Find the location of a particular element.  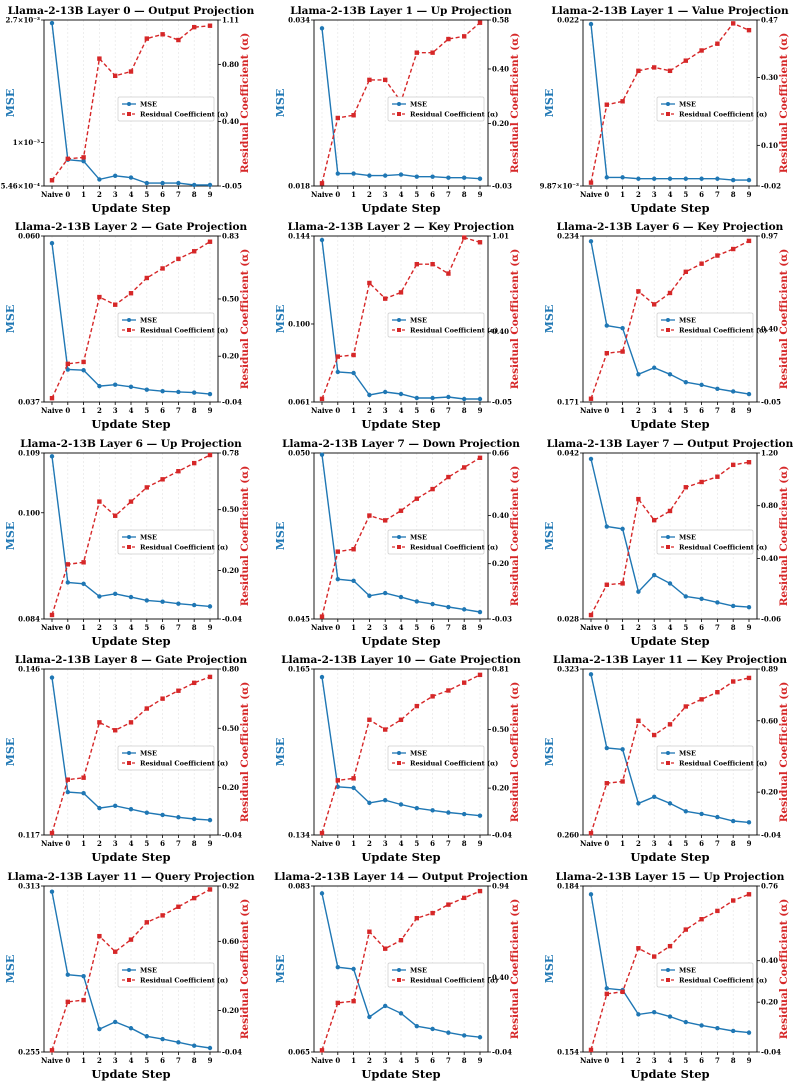

y2-tick-label: 0.20 is located at coordinates (500, 788).